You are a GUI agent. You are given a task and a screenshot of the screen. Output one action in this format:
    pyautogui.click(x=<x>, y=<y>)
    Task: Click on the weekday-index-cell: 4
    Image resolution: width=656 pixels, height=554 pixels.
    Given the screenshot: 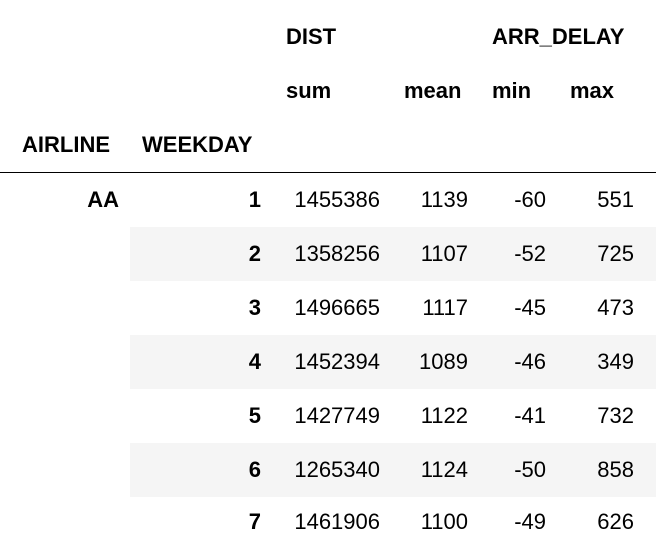 What is the action you would take?
    pyautogui.click(x=254, y=361)
    